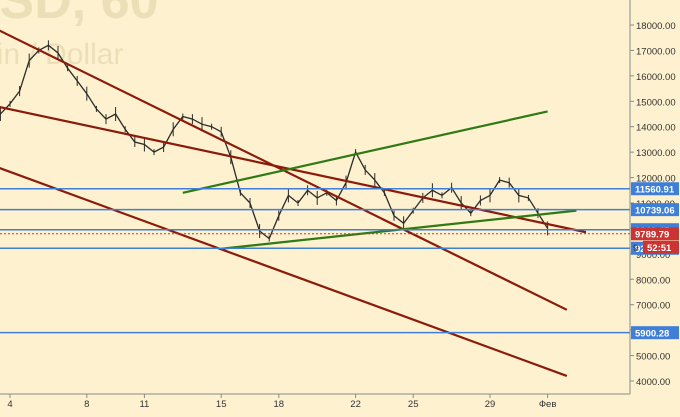 The height and width of the screenshot is (417, 680). Describe the element at coordinates (413, 404) in the screenshot. I see `x-tick-label: 25` at that location.